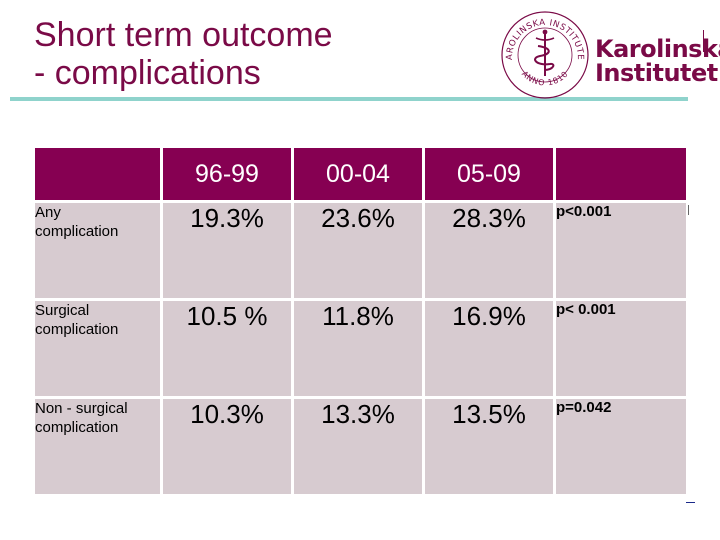 This screenshot has width=720, height=540. I want to click on value-cell: 13.5%, so click(489, 446).